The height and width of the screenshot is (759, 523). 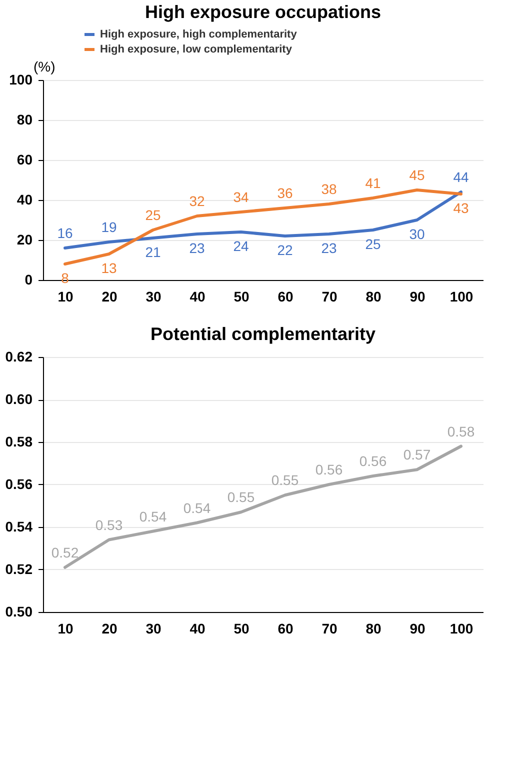 What do you see at coordinates (19, 442) in the screenshot?
I see `y-tick-label: 0.58` at bounding box center [19, 442].